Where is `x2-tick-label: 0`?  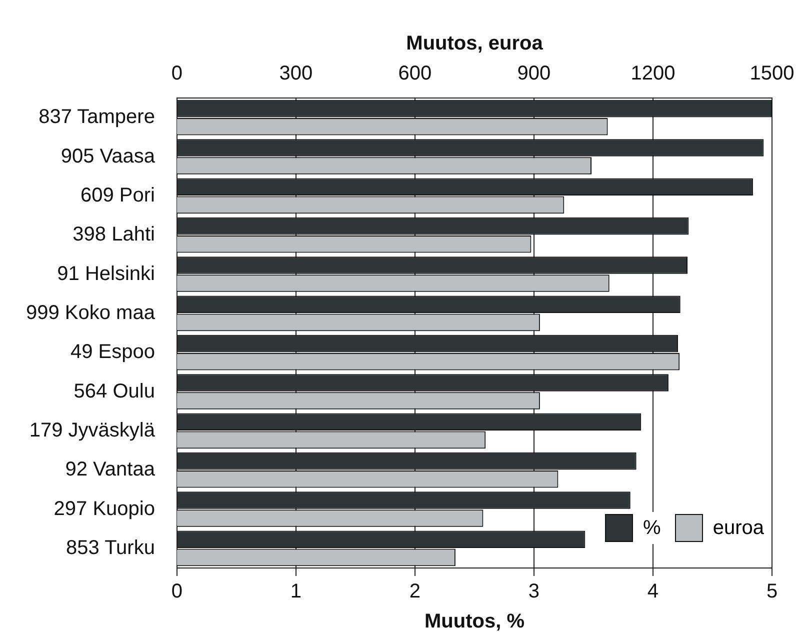
x2-tick-label: 0 is located at coordinates (177, 73).